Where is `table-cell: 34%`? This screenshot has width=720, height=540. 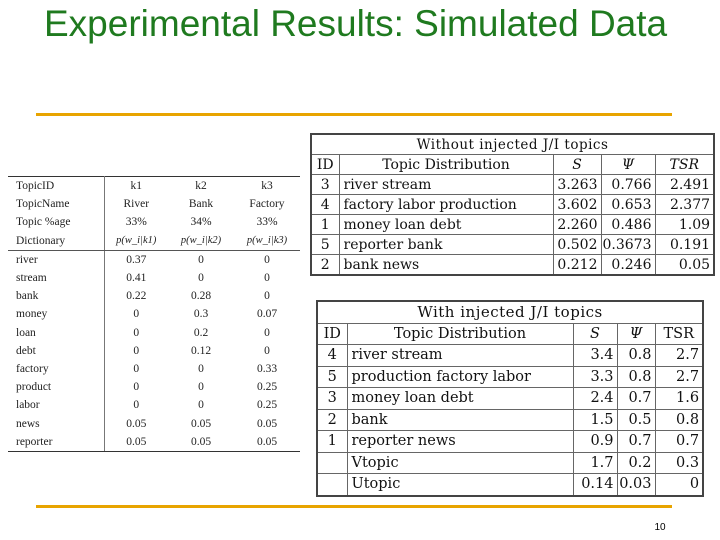 table-cell: 34% is located at coordinates (201, 222).